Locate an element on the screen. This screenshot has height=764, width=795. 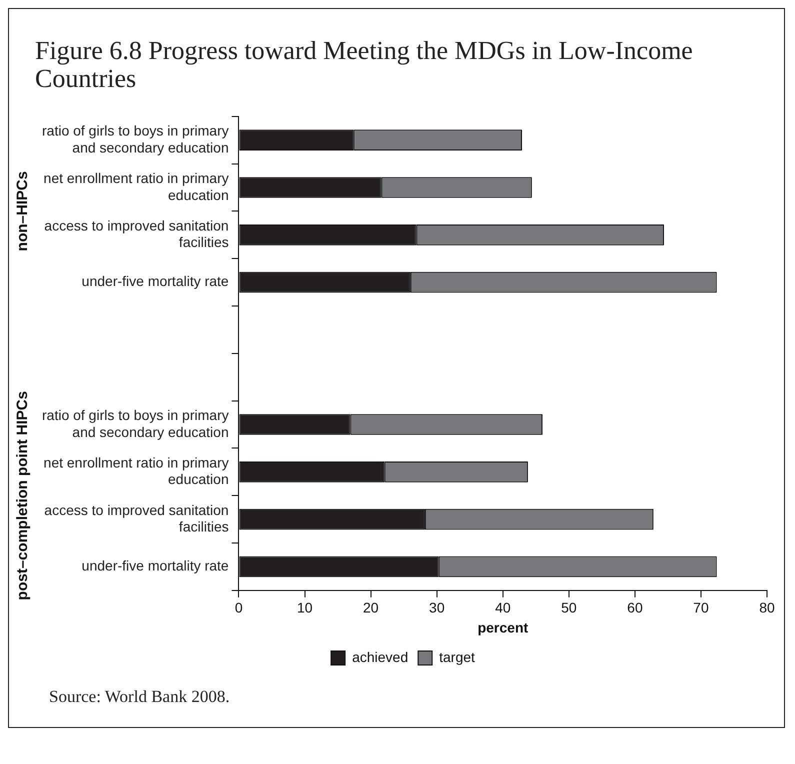
x-tick-label: 30 is located at coordinates (437, 608).